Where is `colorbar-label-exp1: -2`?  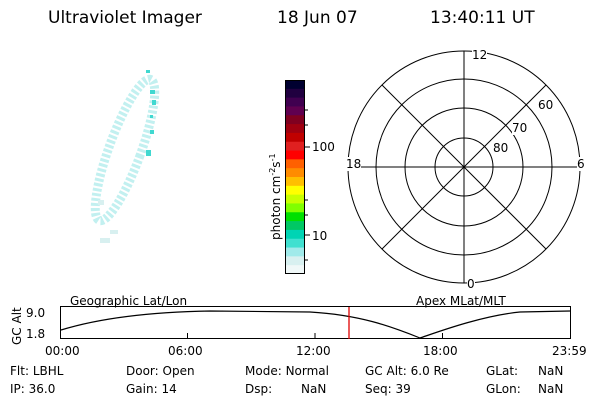 colorbar-label-exp1: -2 is located at coordinates (272, 171).